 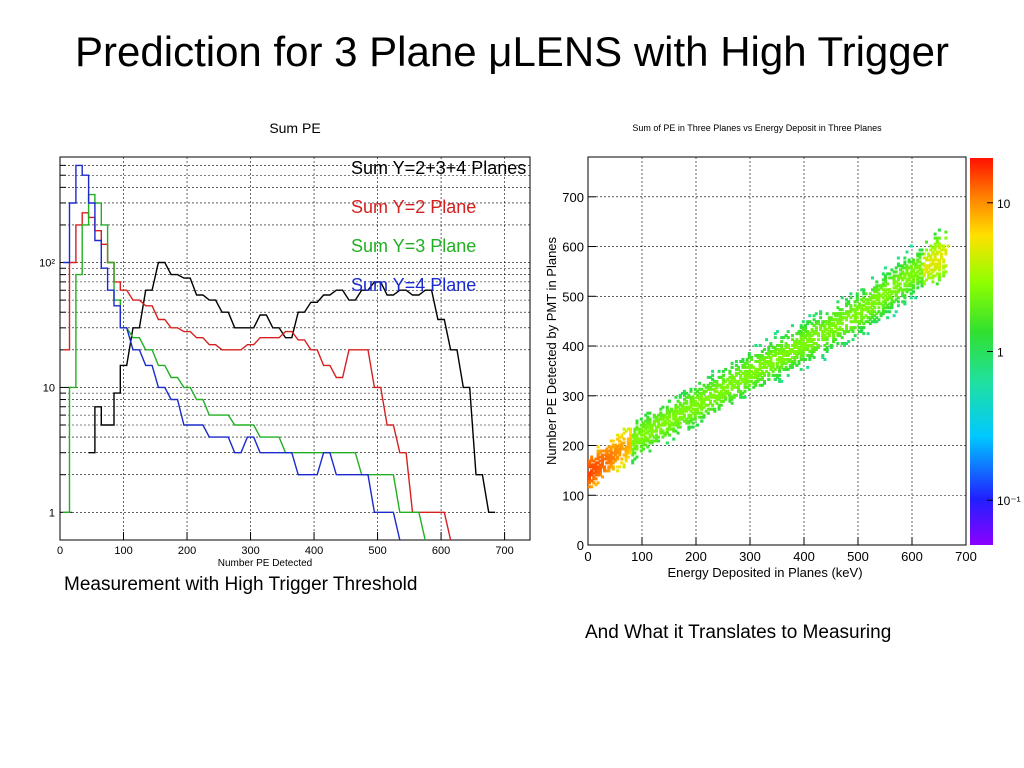 What do you see at coordinates (414, 246) in the screenshot?
I see `legend-entry-y3: Sum Y=3 Plane` at bounding box center [414, 246].